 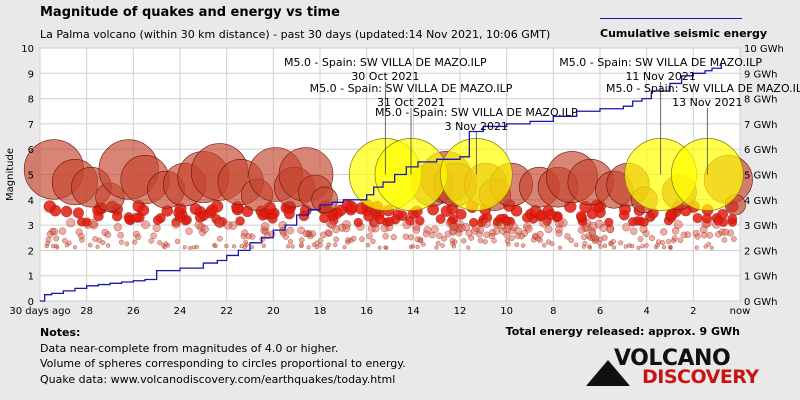 I want to click on total-energy-label: Total energy released: approx. 9 GWh, so click(x=622, y=331).